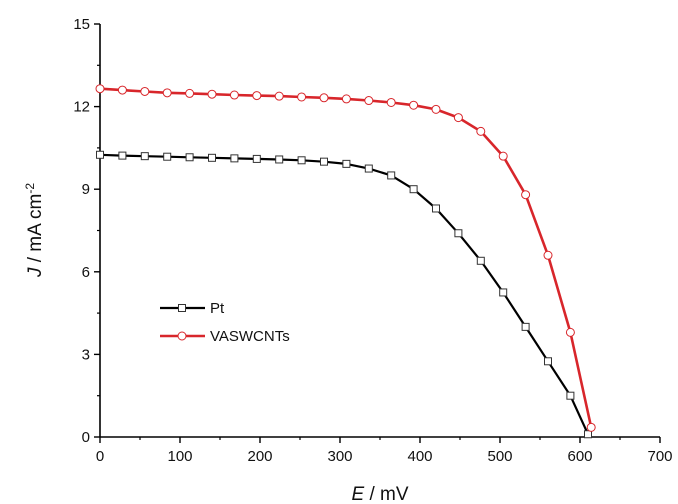 The image size is (678, 504). Describe the element at coordinates (419, 456) in the screenshot. I see `x-tick-label: 400` at that location.